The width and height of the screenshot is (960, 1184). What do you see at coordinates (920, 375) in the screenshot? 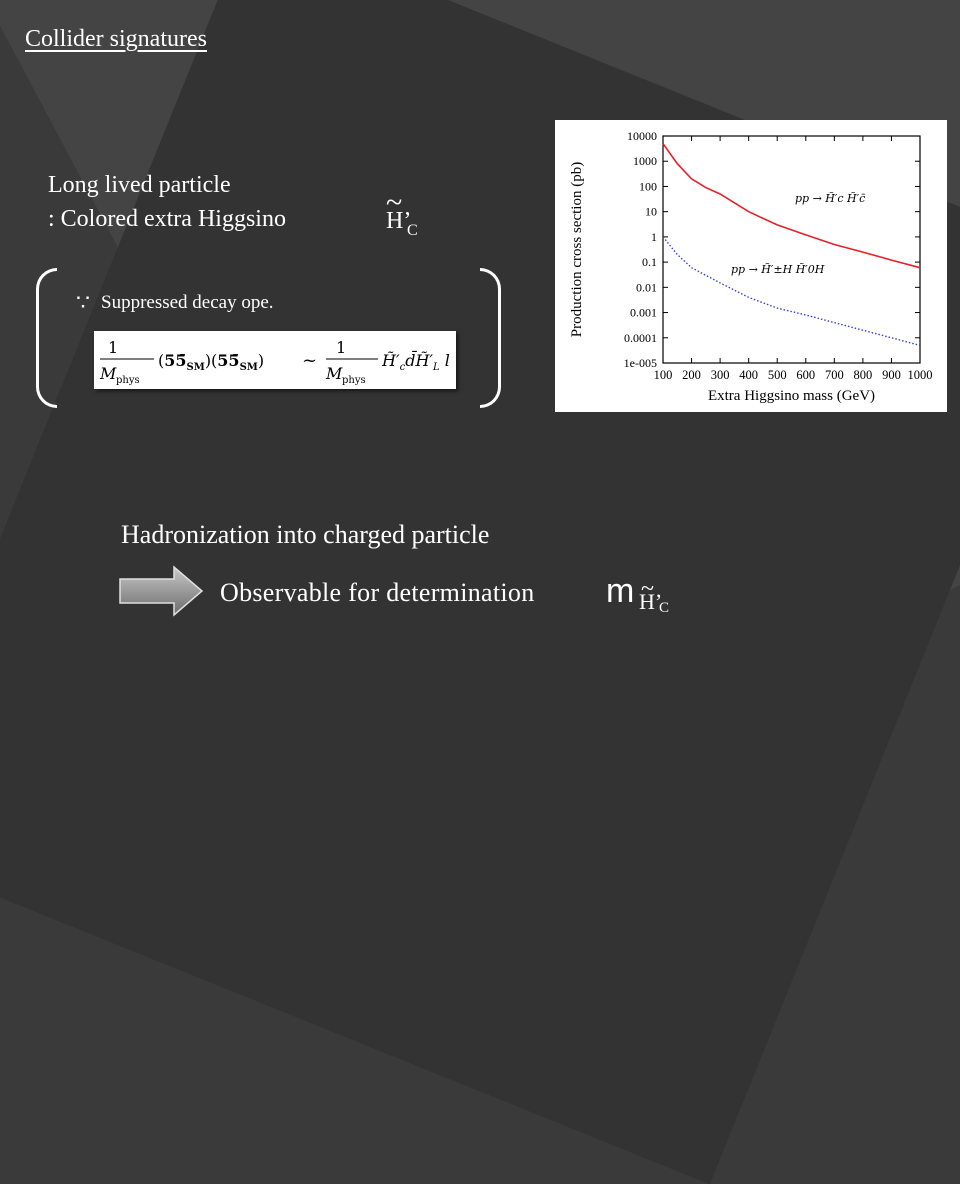
I see `x-tick-label: 1000` at bounding box center [920, 375].